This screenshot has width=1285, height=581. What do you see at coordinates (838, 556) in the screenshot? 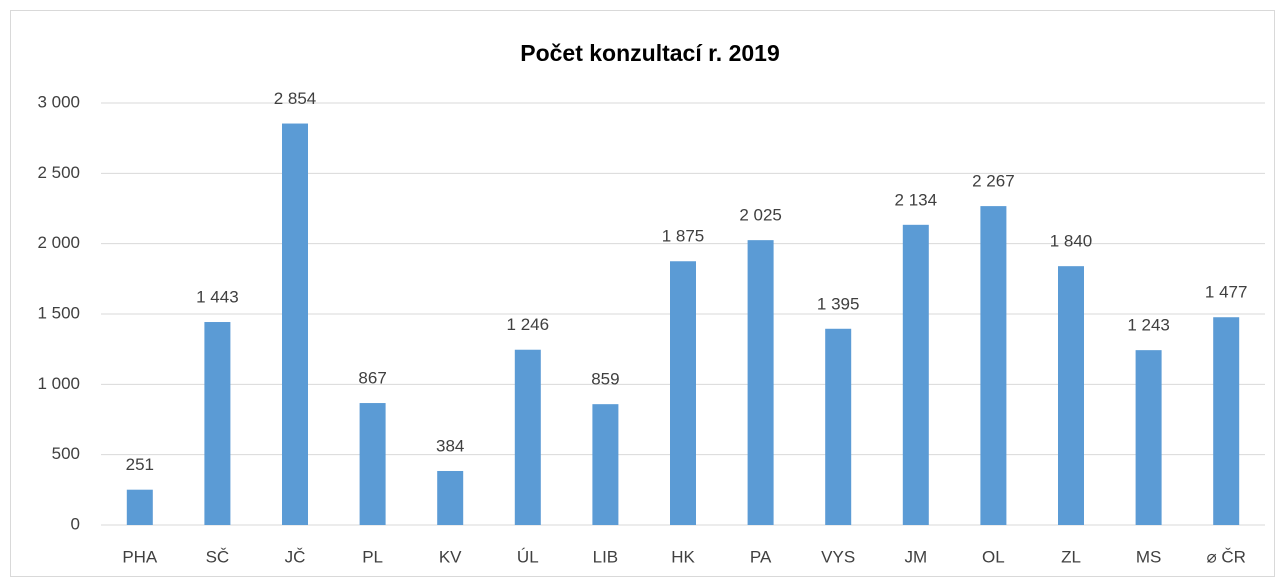
I see `x-tick-label: VYS` at bounding box center [838, 556].